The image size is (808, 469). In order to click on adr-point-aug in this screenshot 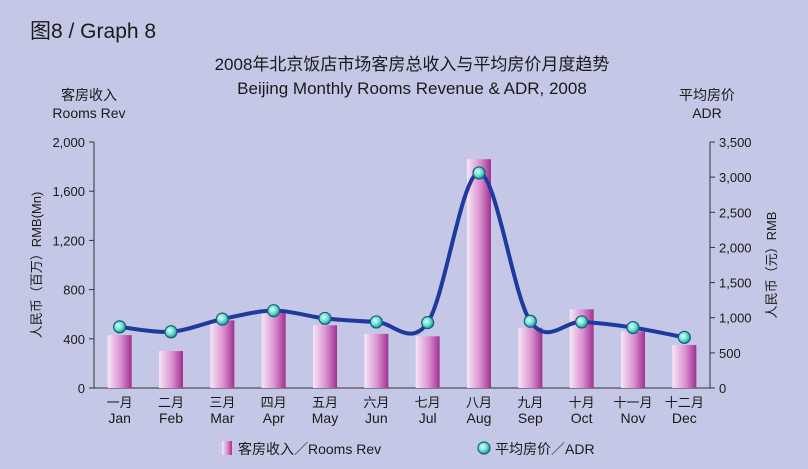, I will do `click(479, 173)`.